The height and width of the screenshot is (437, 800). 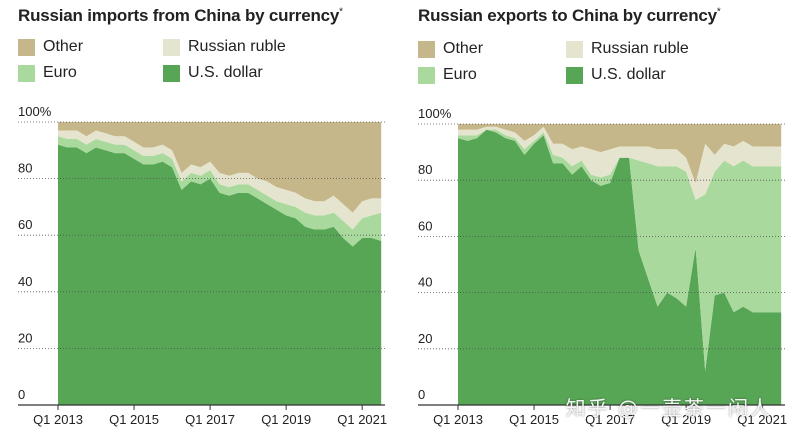 What do you see at coordinates (180, 15) in the screenshot?
I see `imports-chart-title: Russian imports from China by currency*` at bounding box center [180, 15].